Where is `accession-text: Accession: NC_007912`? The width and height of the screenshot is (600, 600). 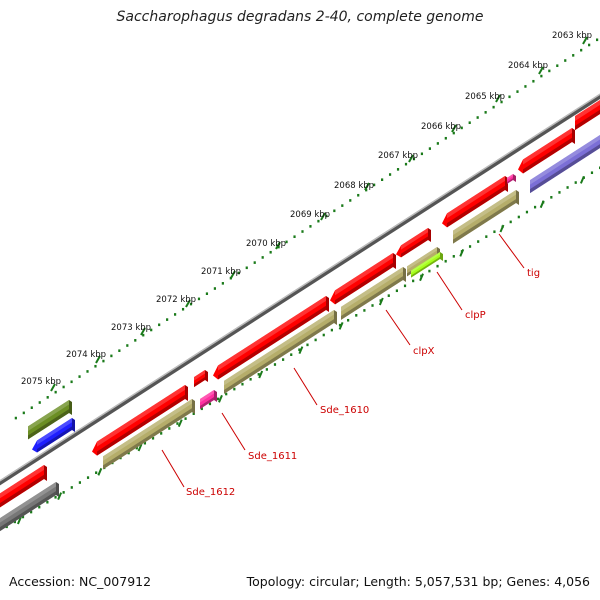
accession-text: Accession: NC_007912 is located at coordinates (80, 581).